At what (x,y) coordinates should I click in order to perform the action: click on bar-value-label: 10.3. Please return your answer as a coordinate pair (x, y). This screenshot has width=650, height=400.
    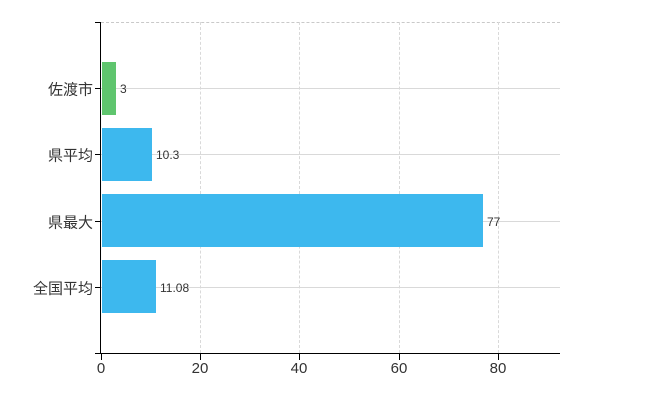
    Looking at the image, I should click on (168, 155).